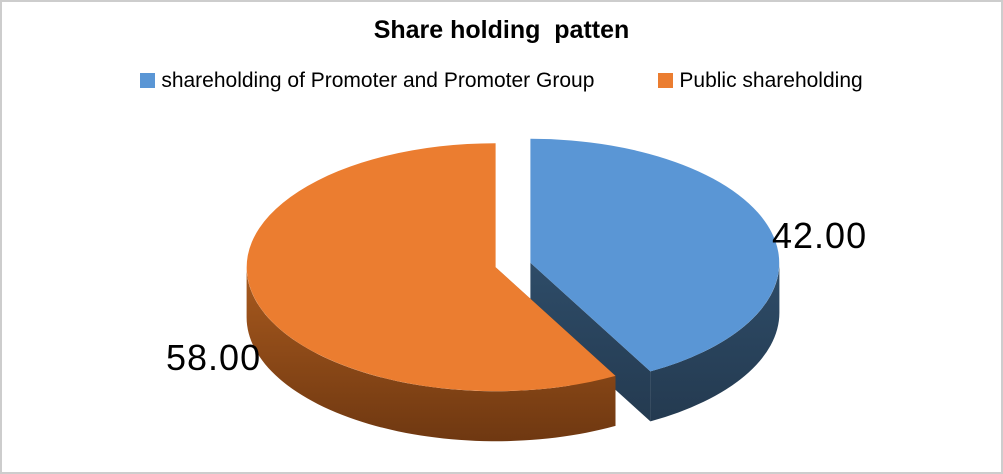 The image size is (1003, 474). Describe the element at coordinates (771, 80) in the screenshot. I see `legend-label-public: Public shareholding` at that location.